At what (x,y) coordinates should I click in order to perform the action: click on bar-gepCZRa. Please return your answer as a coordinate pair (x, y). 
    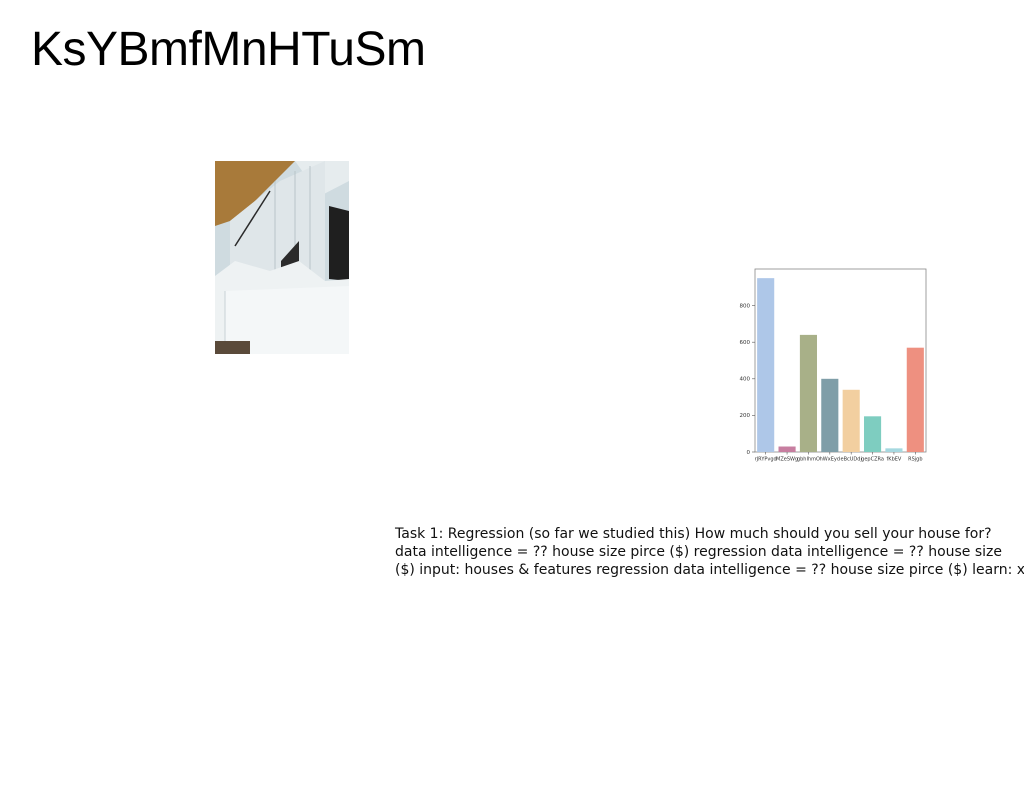
    Looking at the image, I should click on (873, 434).